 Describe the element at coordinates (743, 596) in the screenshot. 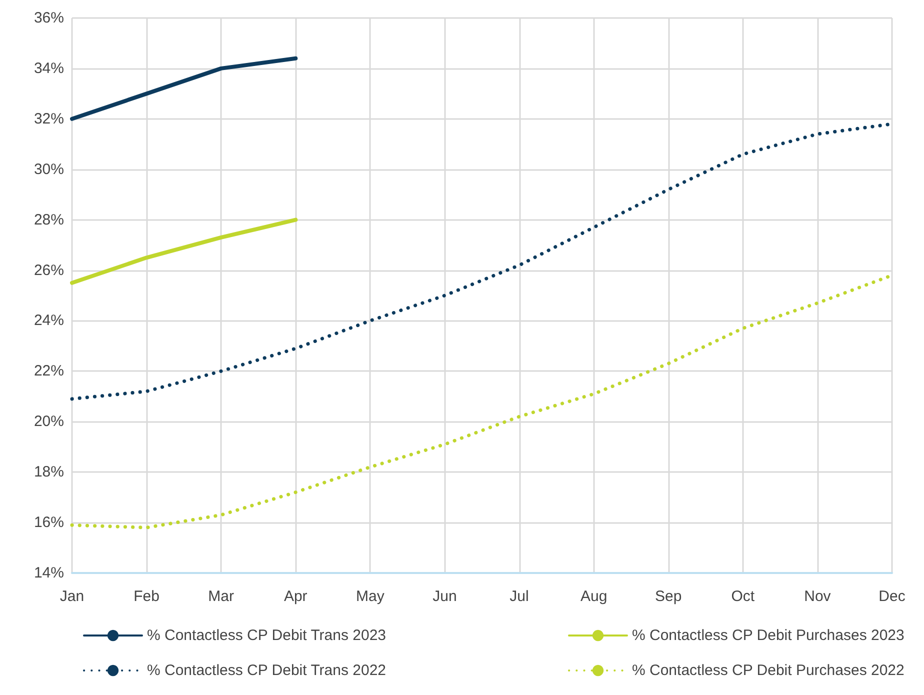

I see `x-tick-label: Oct` at that location.